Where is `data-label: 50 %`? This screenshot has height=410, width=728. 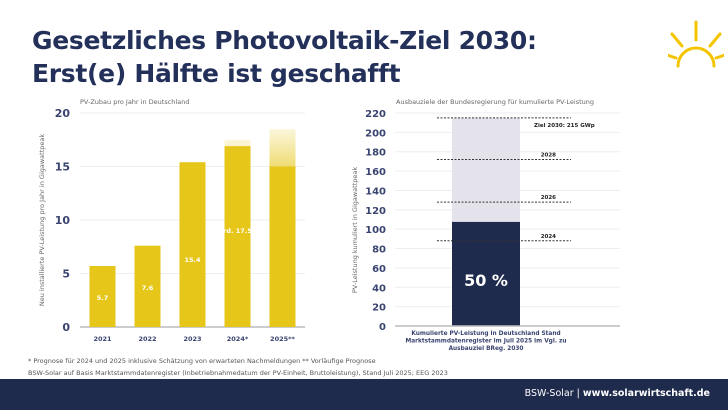
data-label: 50 % is located at coordinates (486, 280).